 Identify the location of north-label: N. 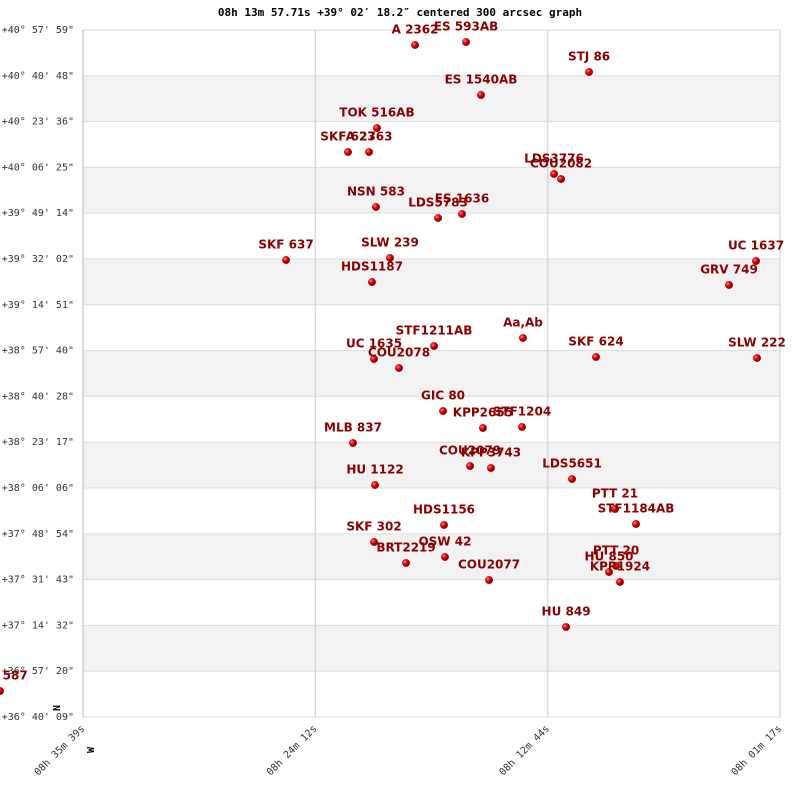
(57, 708).